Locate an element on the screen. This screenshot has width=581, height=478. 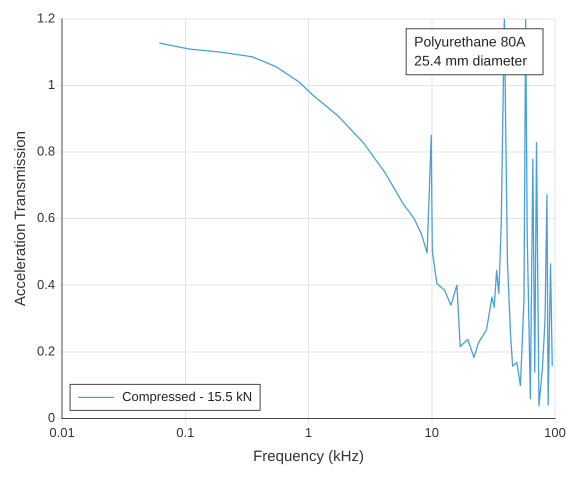
y-tick-label: 0.2 is located at coordinates (46, 350).